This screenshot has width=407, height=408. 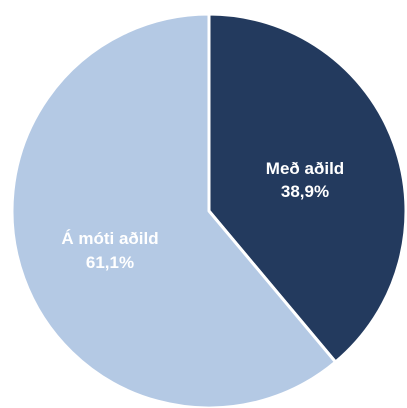 What do you see at coordinates (110, 262) in the screenshot?
I see `slice-value-a-moti-adild: 61,1%` at bounding box center [110, 262].